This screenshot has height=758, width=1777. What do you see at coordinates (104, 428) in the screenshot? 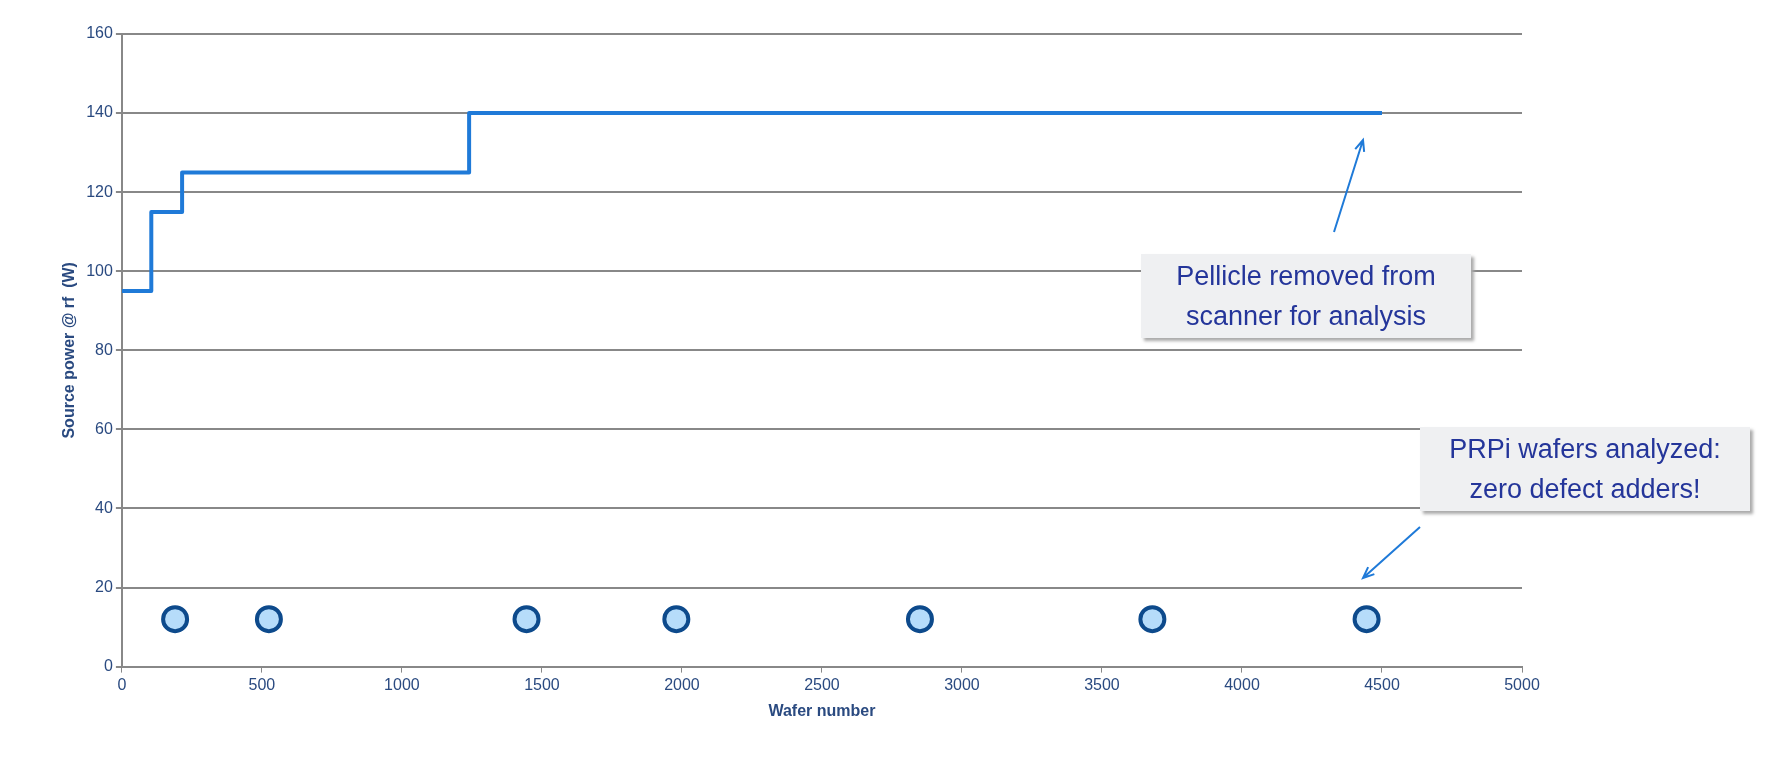
I see `y-tick-label: 60` at bounding box center [104, 428].